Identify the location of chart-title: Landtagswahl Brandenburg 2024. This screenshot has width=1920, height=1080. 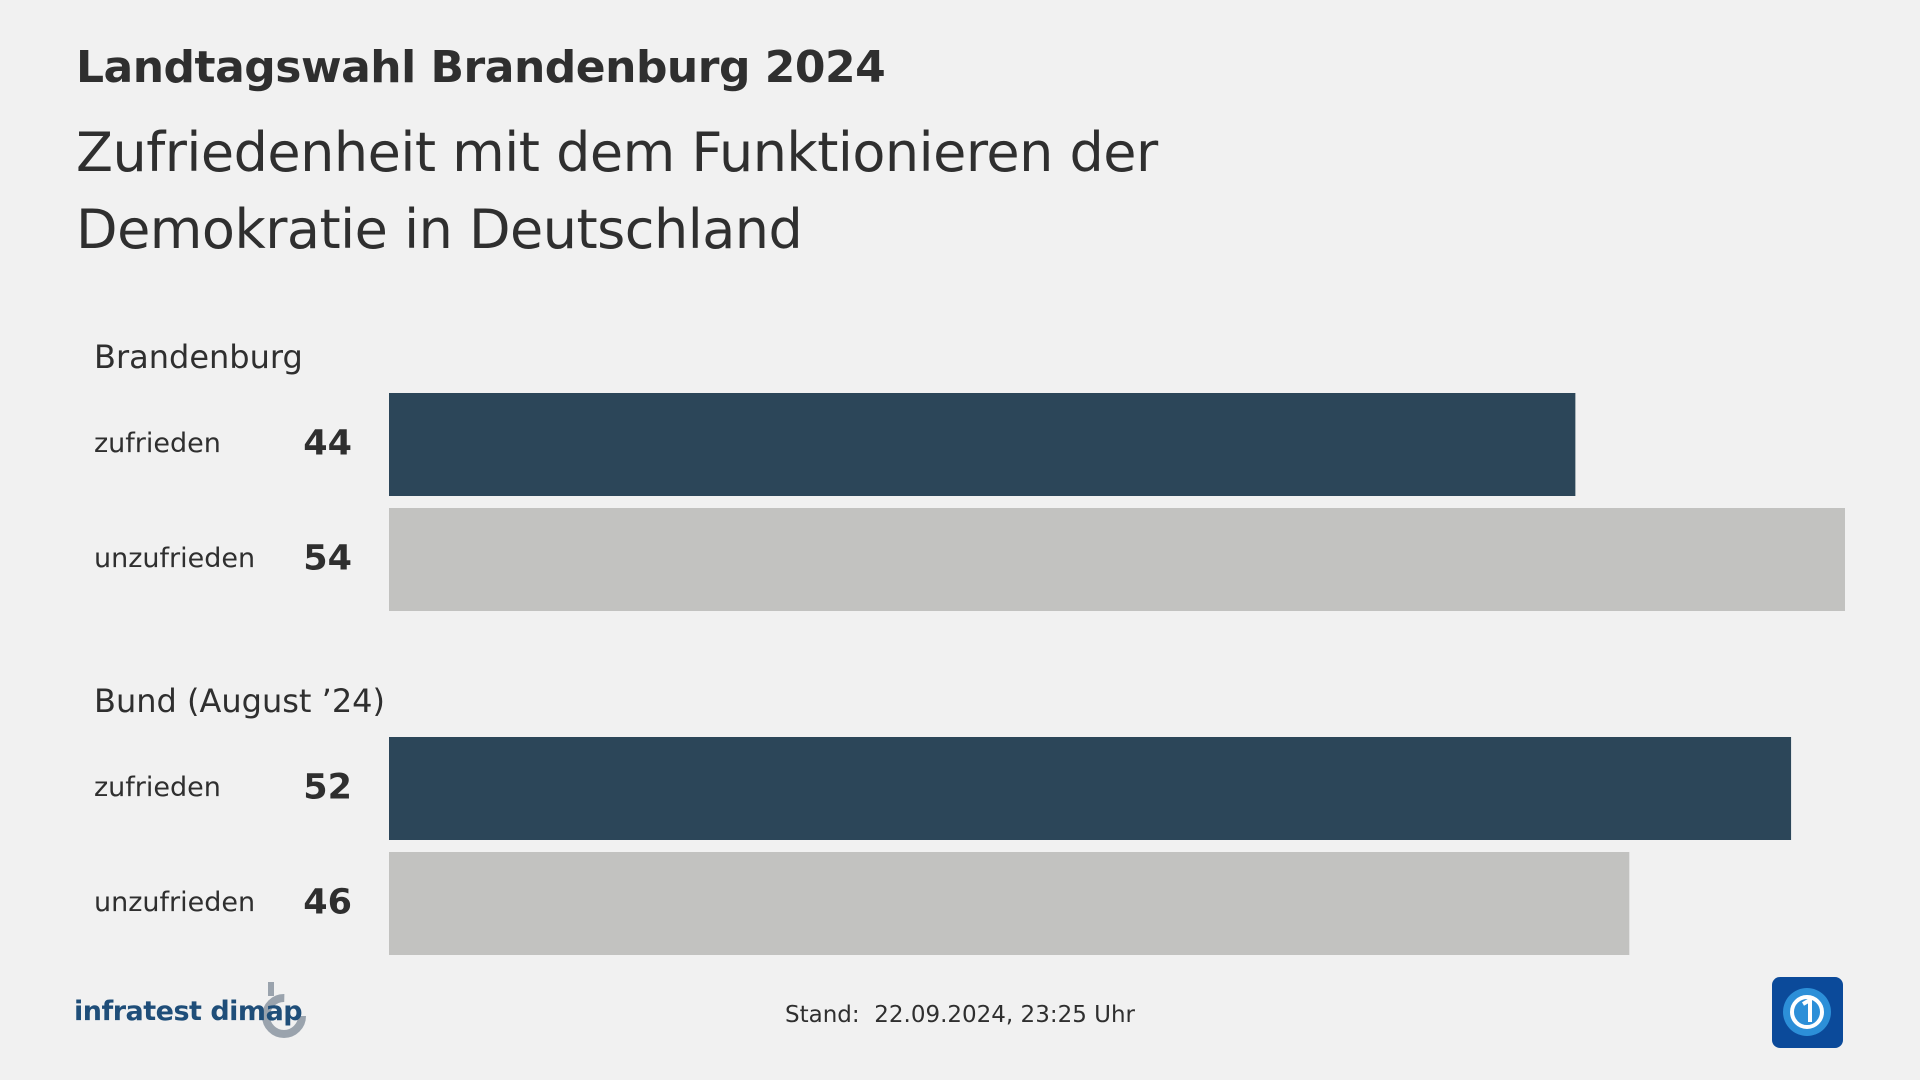
(481, 67).